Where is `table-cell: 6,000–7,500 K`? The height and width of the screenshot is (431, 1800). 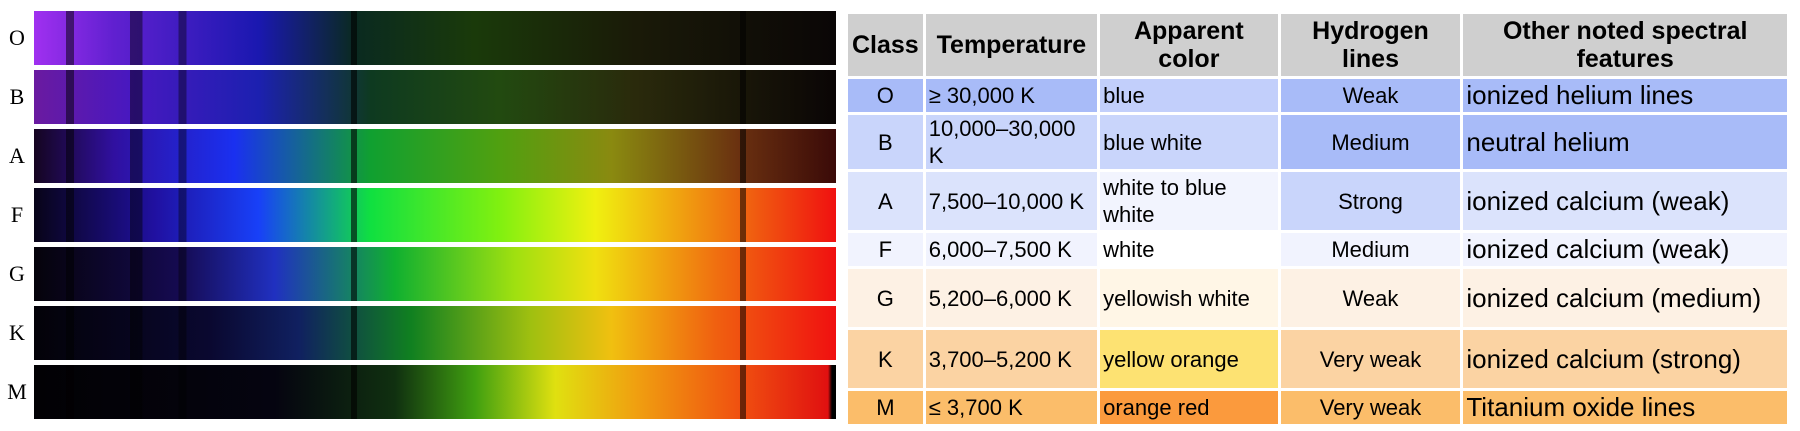 table-cell: 6,000–7,500 K is located at coordinates (1011, 249).